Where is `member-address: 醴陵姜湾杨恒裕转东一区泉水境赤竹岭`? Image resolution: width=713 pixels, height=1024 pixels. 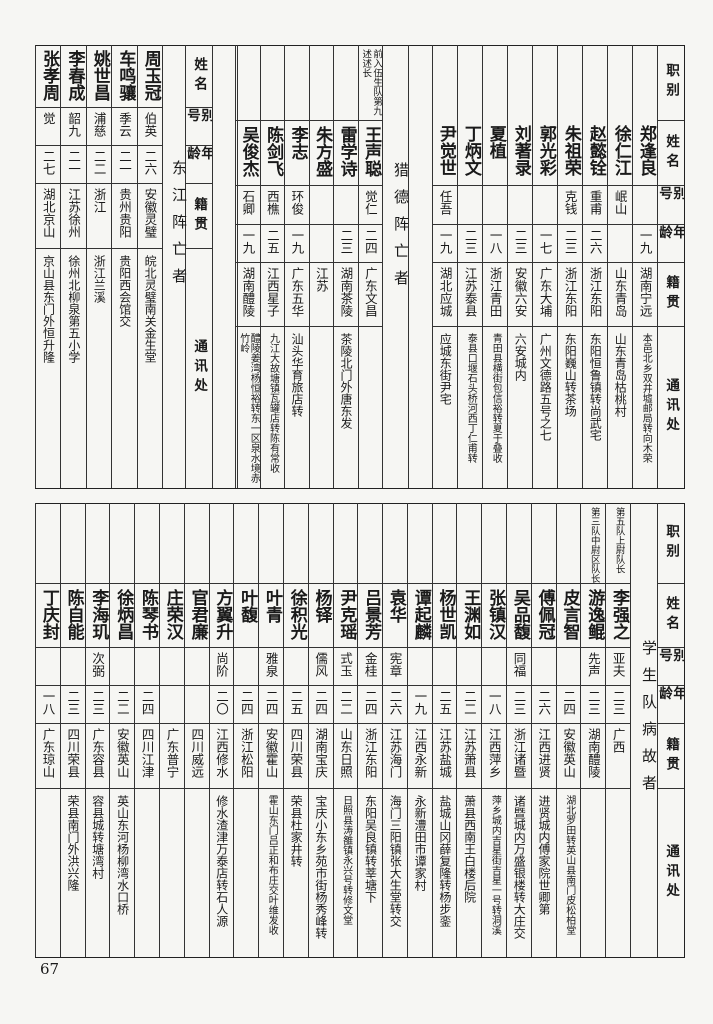 member-address: 醴陵姜湾杨恒裕转东一区泉水境赤竹岭 is located at coordinates (247, 407).